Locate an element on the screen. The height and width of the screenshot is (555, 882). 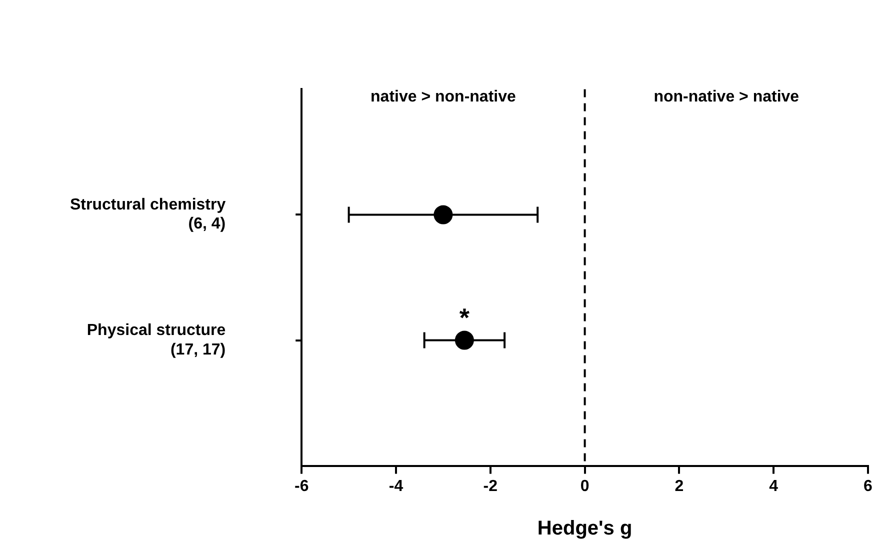
y-tick-label: Physical structure (17, 17) is located at coordinates (156, 340).